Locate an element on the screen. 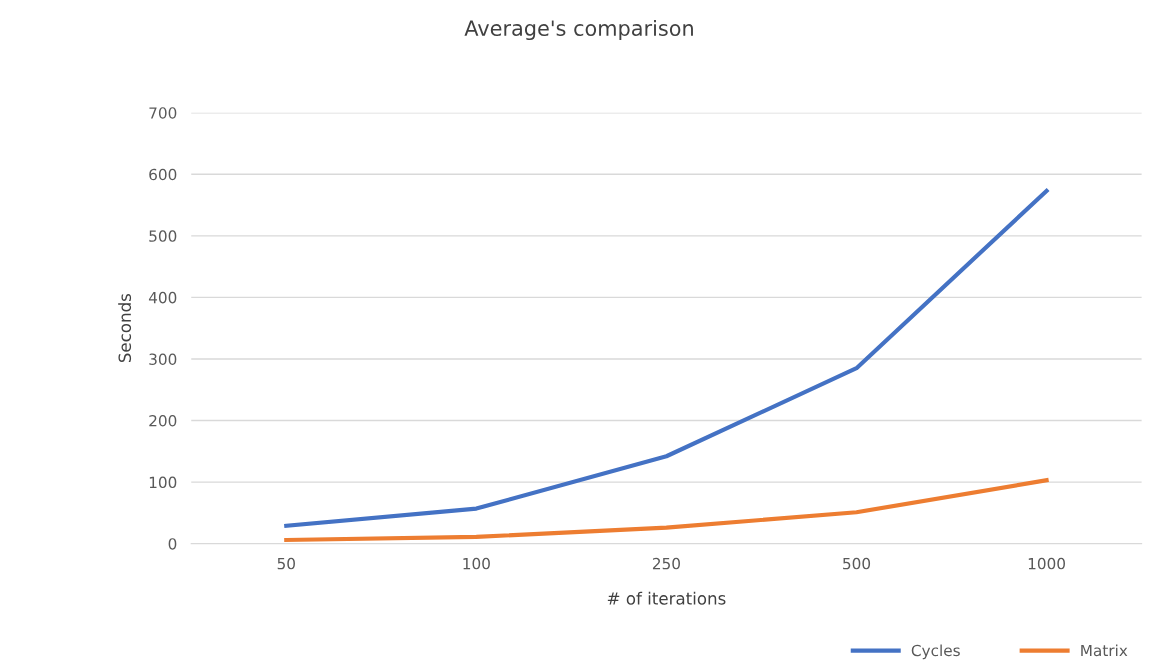 This screenshot has height=663, width=1159. line-series is located at coordinates (666, 510).